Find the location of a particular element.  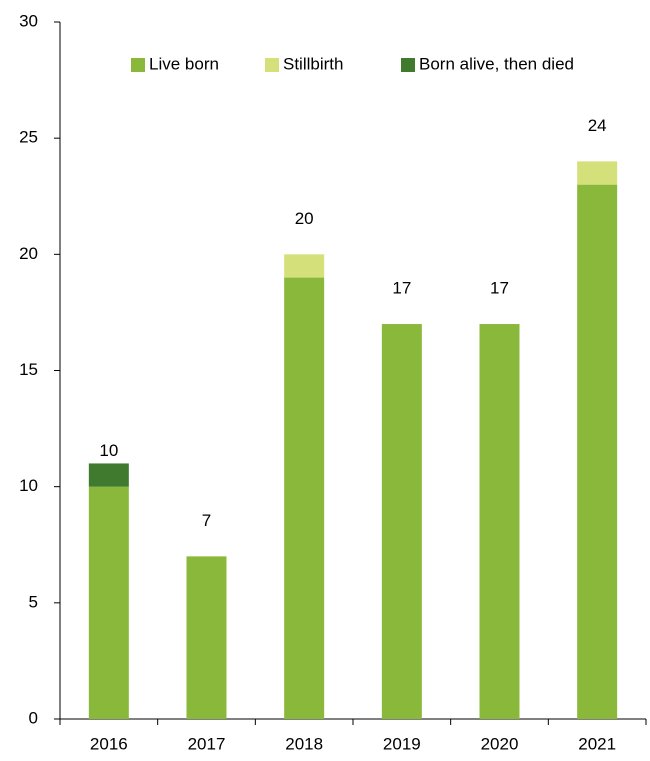

x-tick-label: 2020 is located at coordinates (500, 743).